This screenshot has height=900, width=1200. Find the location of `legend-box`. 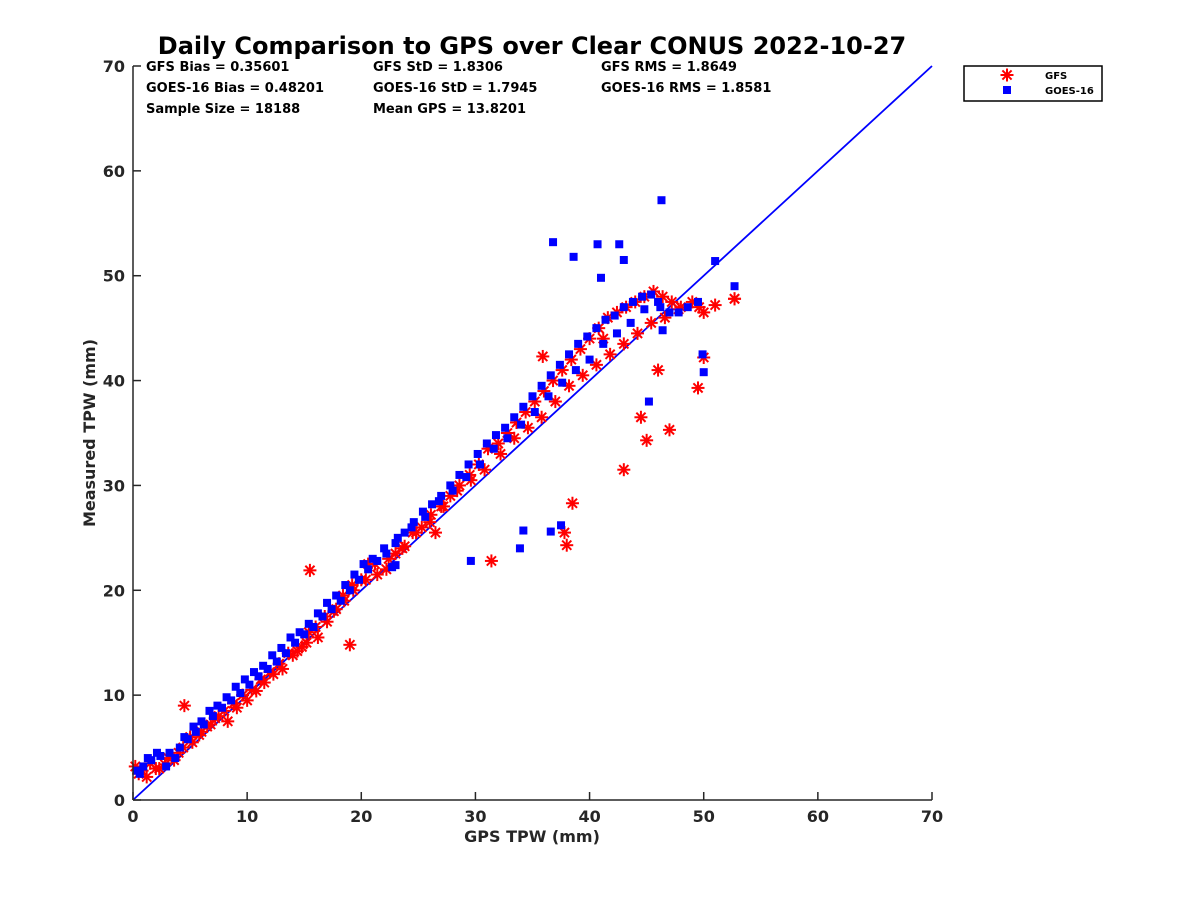

legend-box is located at coordinates (1033, 83).